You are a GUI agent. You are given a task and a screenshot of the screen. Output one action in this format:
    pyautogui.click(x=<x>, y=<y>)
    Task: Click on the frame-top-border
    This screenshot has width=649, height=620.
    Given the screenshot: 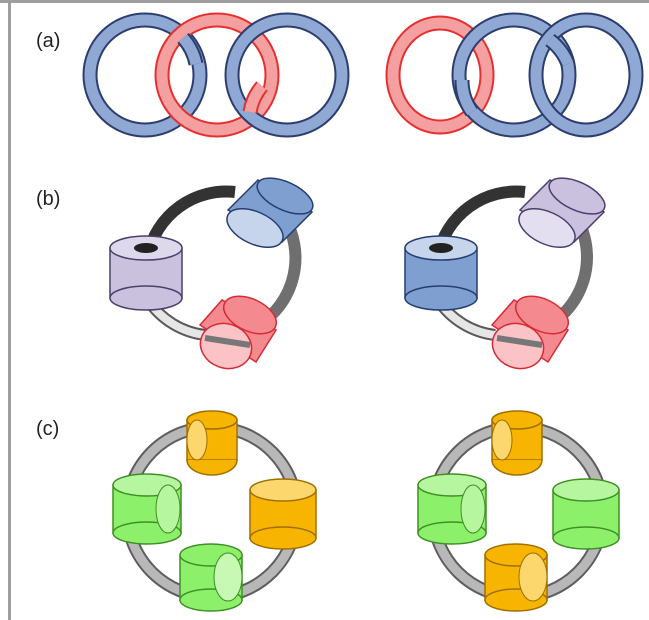 What is the action you would take?
    pyautogui.click(x=324, y=1)
    